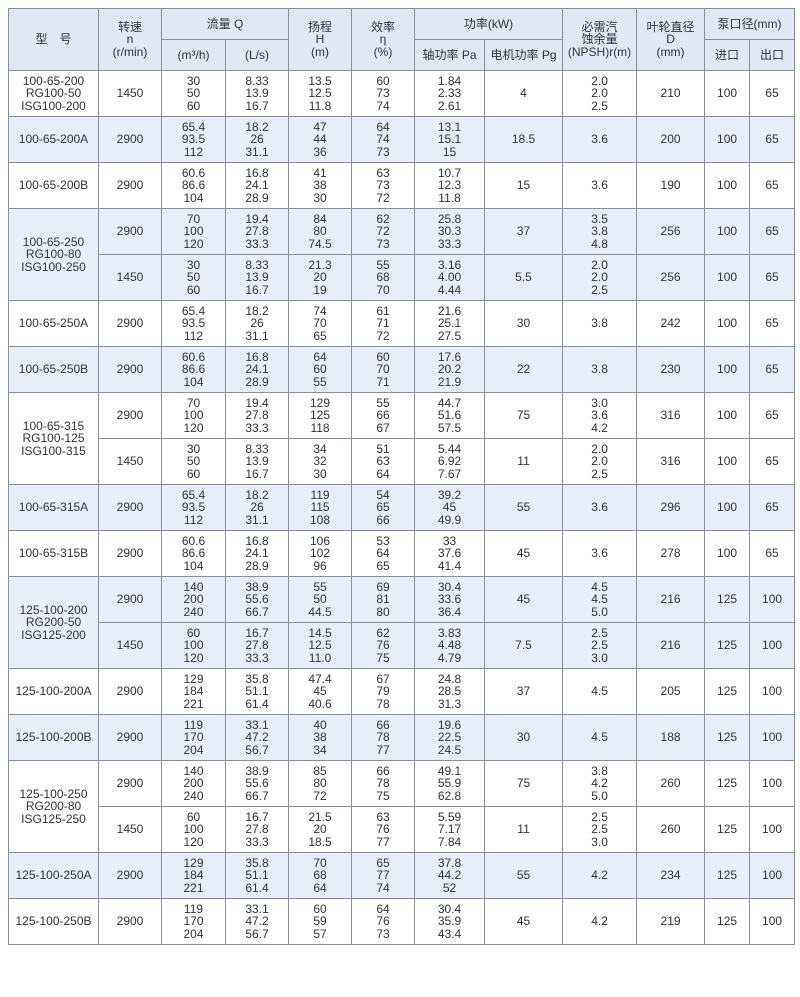  What do you see at coordinates (193, 323) in the screenshot?
I see `flow-m3h-cell-value: 93.5` at bounding box center [193, 323].